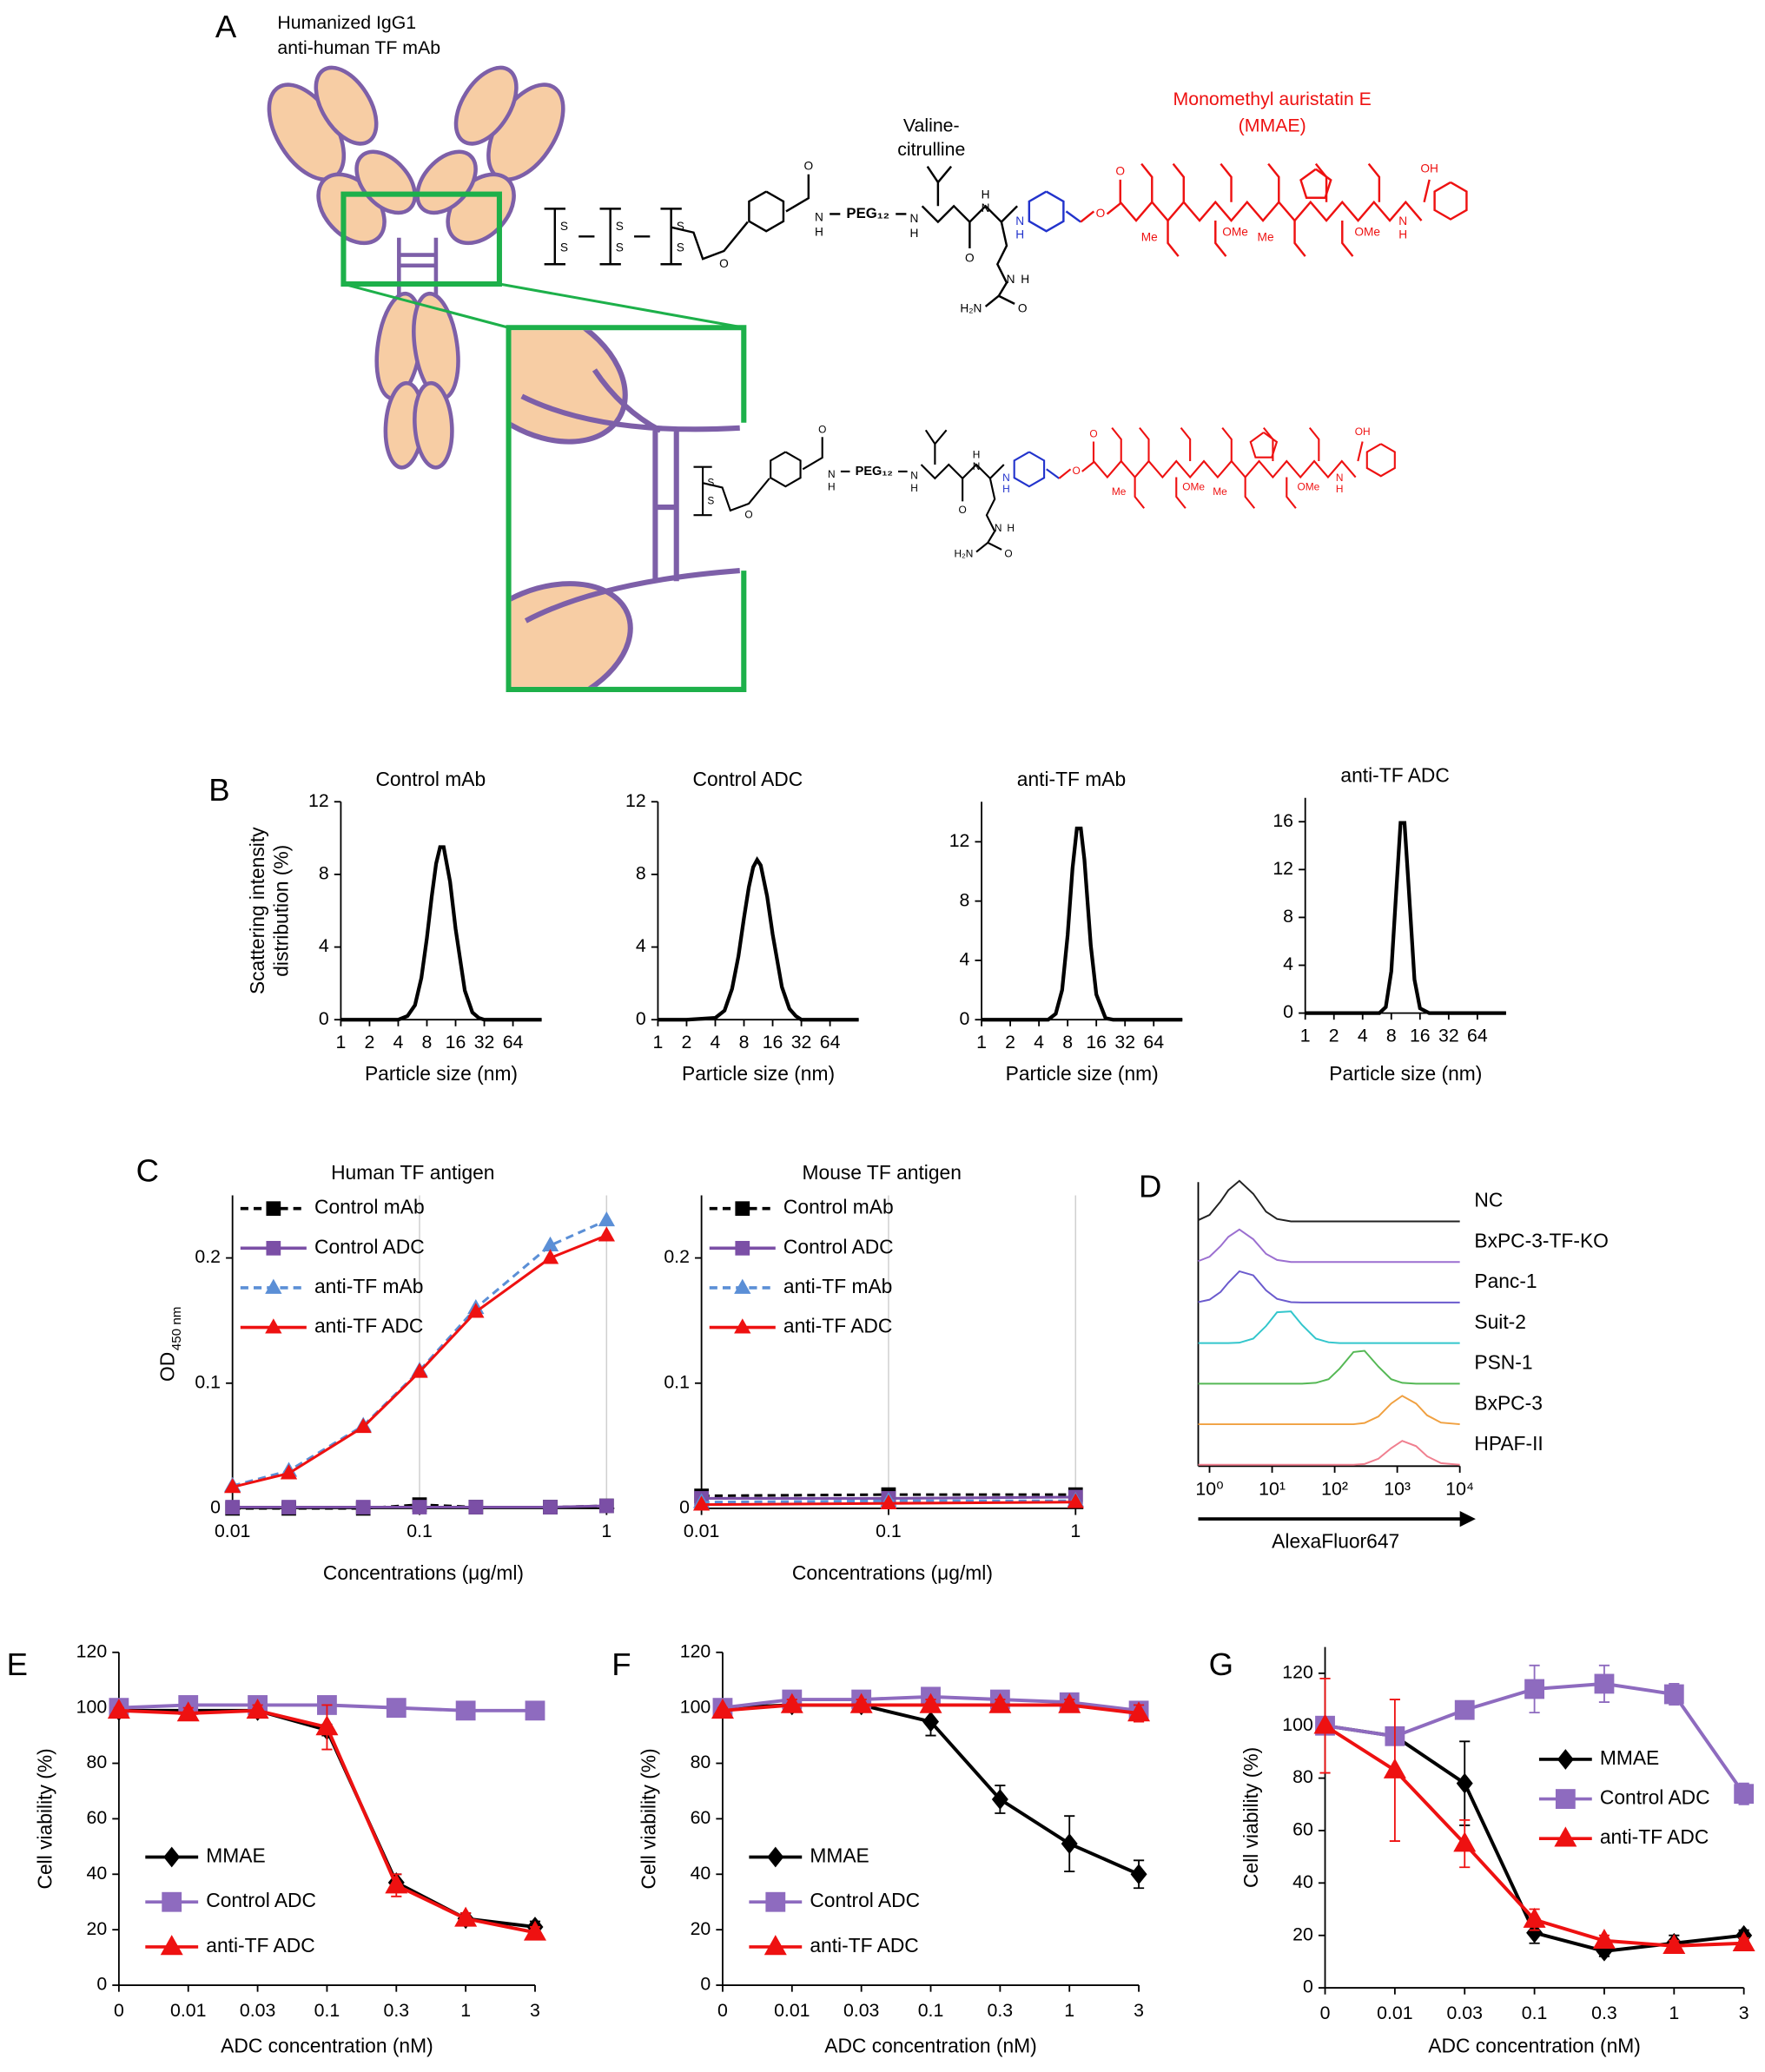 The height and width of the screenshot is (2072, 1765). I want to click on atom-label: H, so click(1006, 489).